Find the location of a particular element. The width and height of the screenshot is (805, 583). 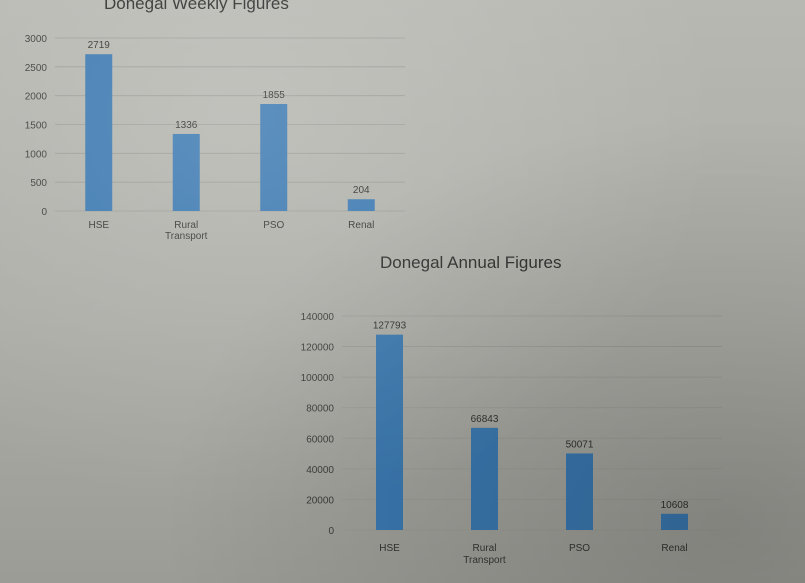

weekly-y-tick-label: 0 is located at coordinates (44, 212).